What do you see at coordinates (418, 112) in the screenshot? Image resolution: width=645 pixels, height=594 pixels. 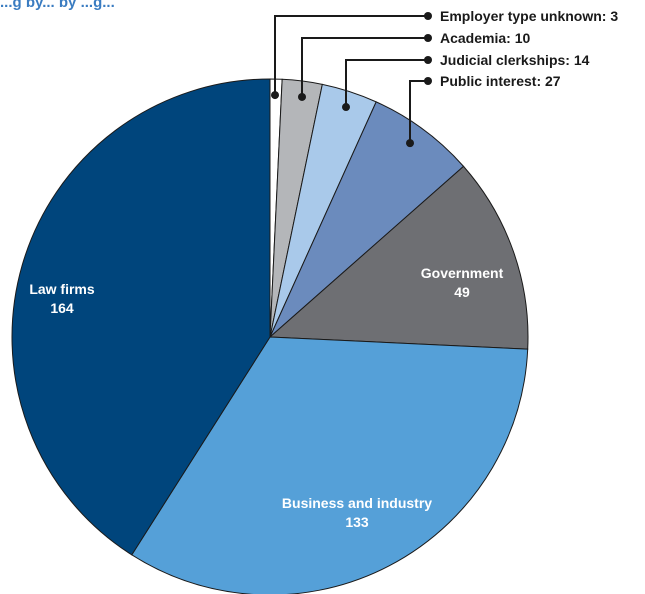 I see `callout-line-public-interest` at bounding box center [418, 112].